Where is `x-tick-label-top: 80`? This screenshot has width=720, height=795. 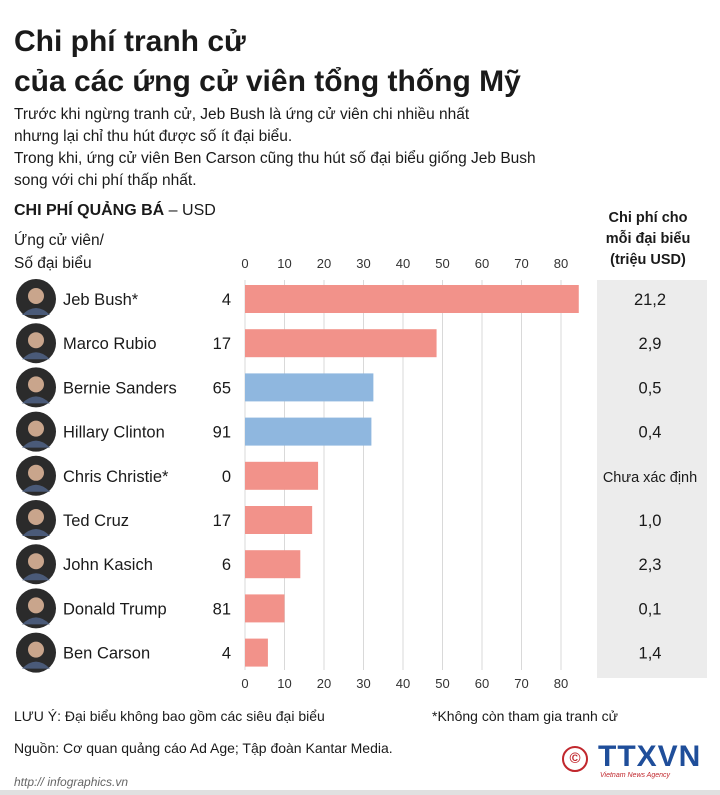
x-tick-label-top: 80 is located at coordinates (561, 263).